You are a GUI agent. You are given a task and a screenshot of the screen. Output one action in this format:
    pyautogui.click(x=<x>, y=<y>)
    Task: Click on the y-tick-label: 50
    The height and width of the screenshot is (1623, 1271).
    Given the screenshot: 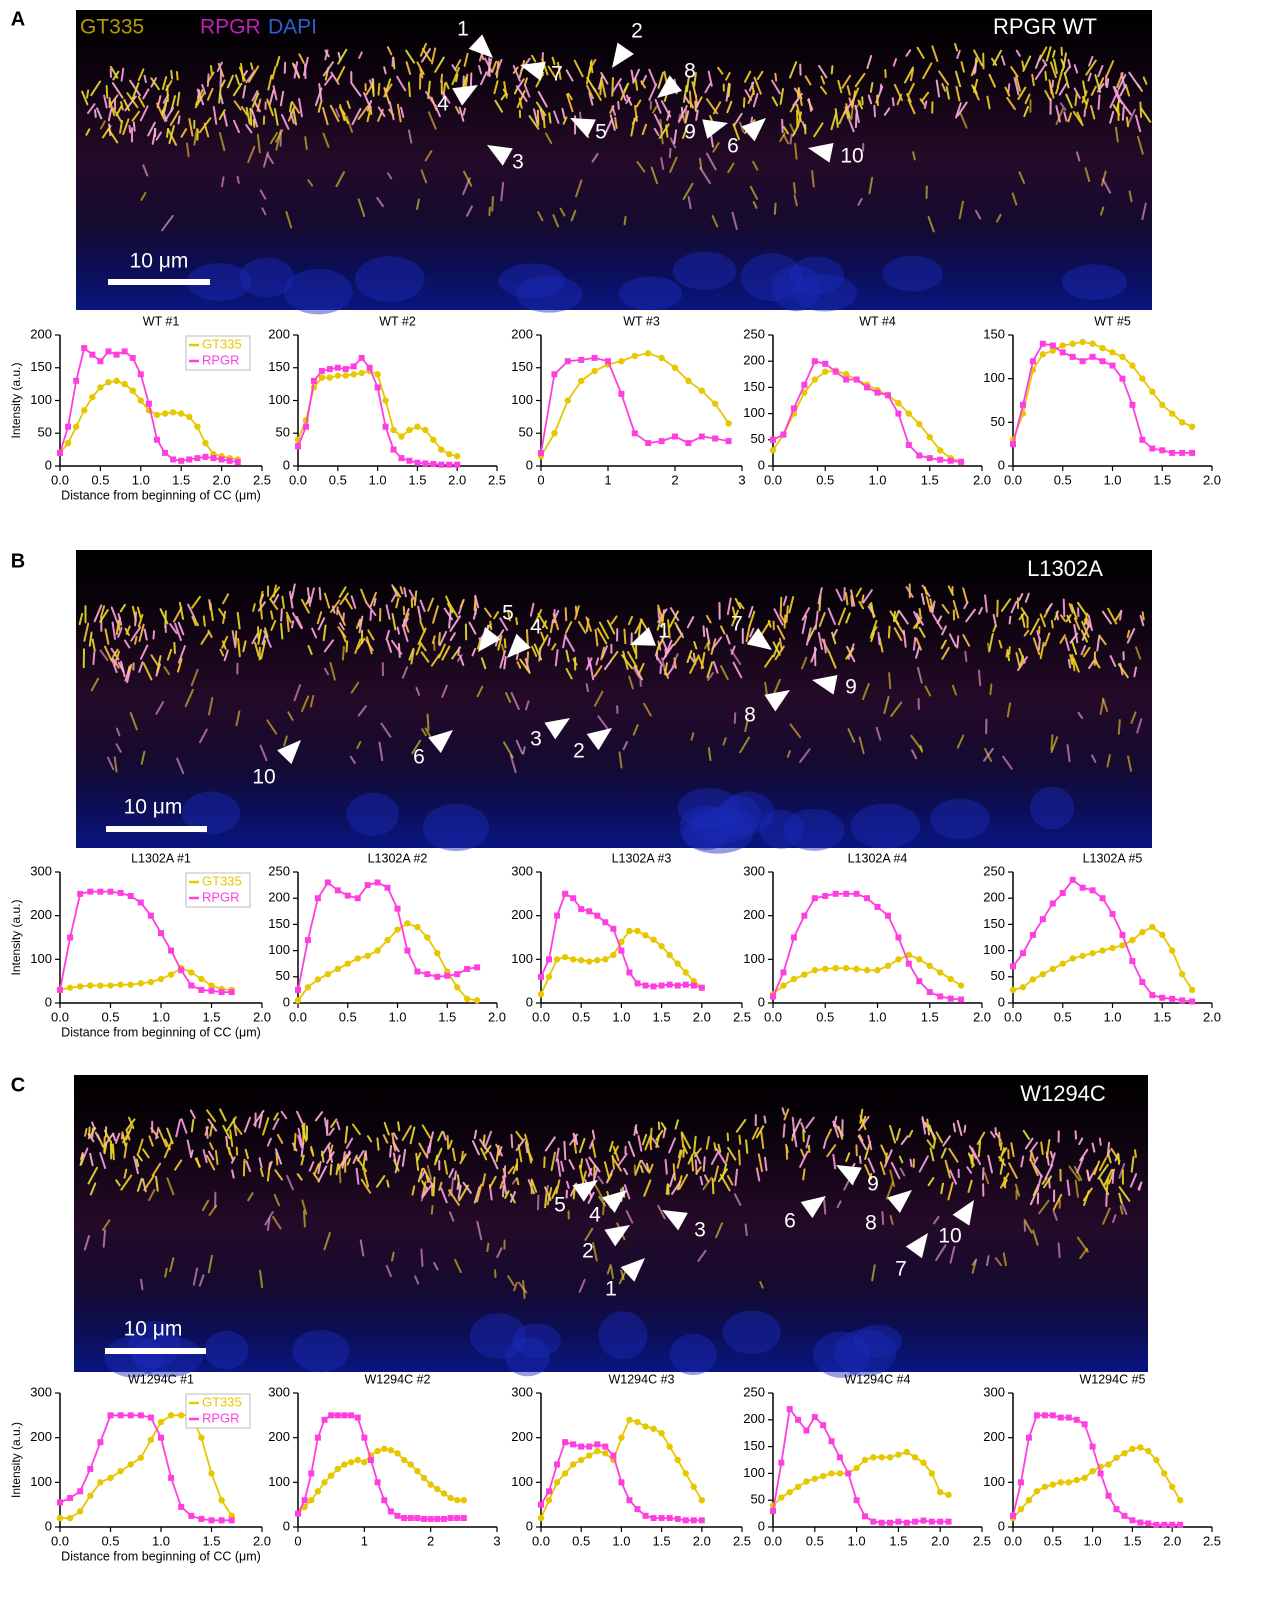 What is the action you would take?
    pyautogui.click(x=998, y=975)
    